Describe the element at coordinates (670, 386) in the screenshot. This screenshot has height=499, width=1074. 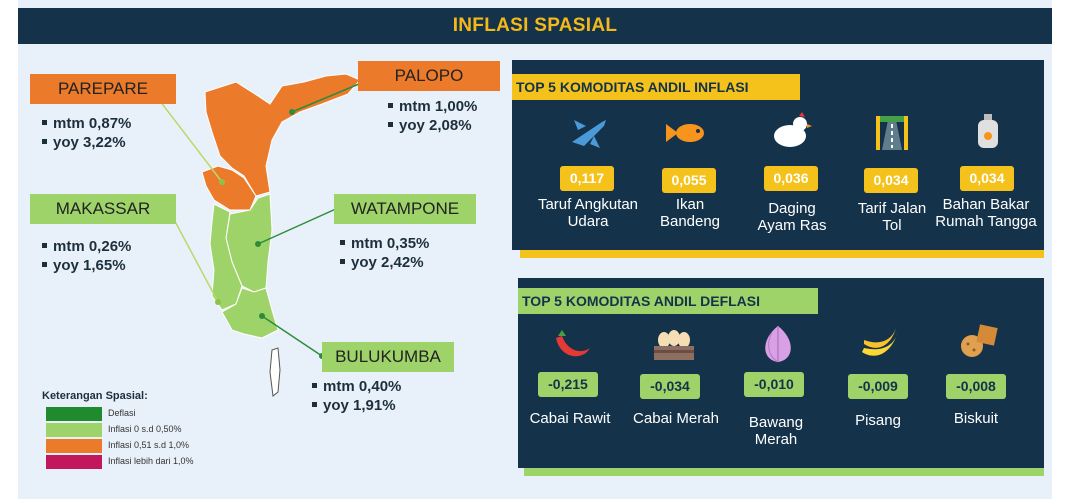
I see `deflation-value-badge: -0,034` at that location.